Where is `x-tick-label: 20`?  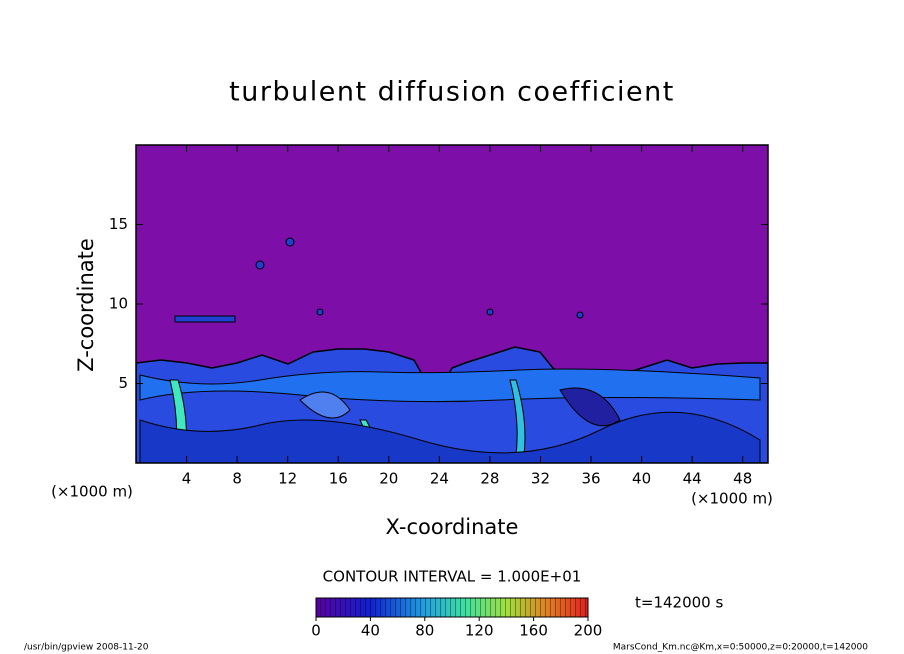
x-tick-label: 20 is located at coordinates (388, 479).